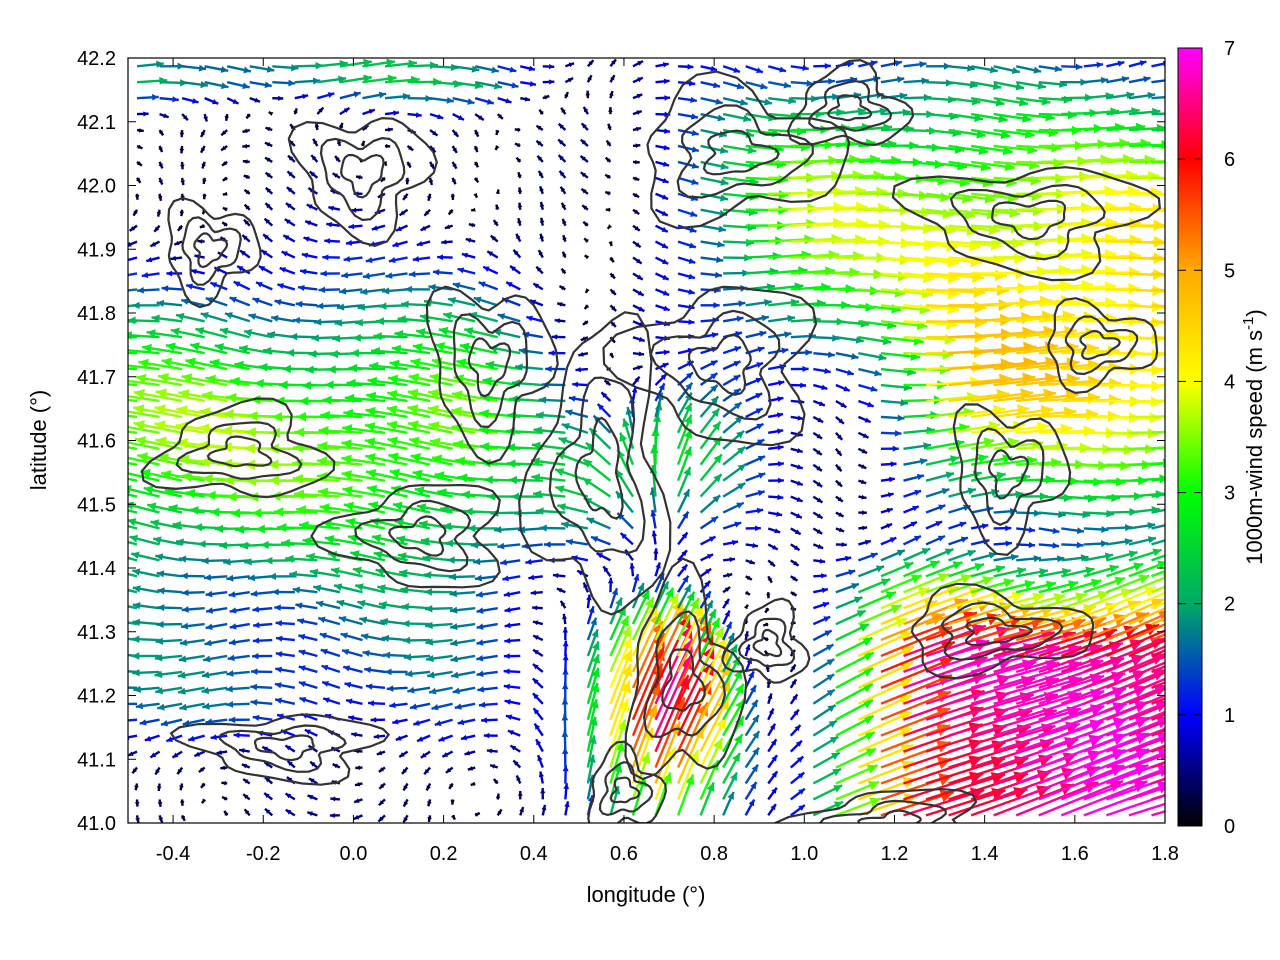 This screenshot has height=960, width=1280. I want to click on y-tick-label: 41.3, so click(96, 633).